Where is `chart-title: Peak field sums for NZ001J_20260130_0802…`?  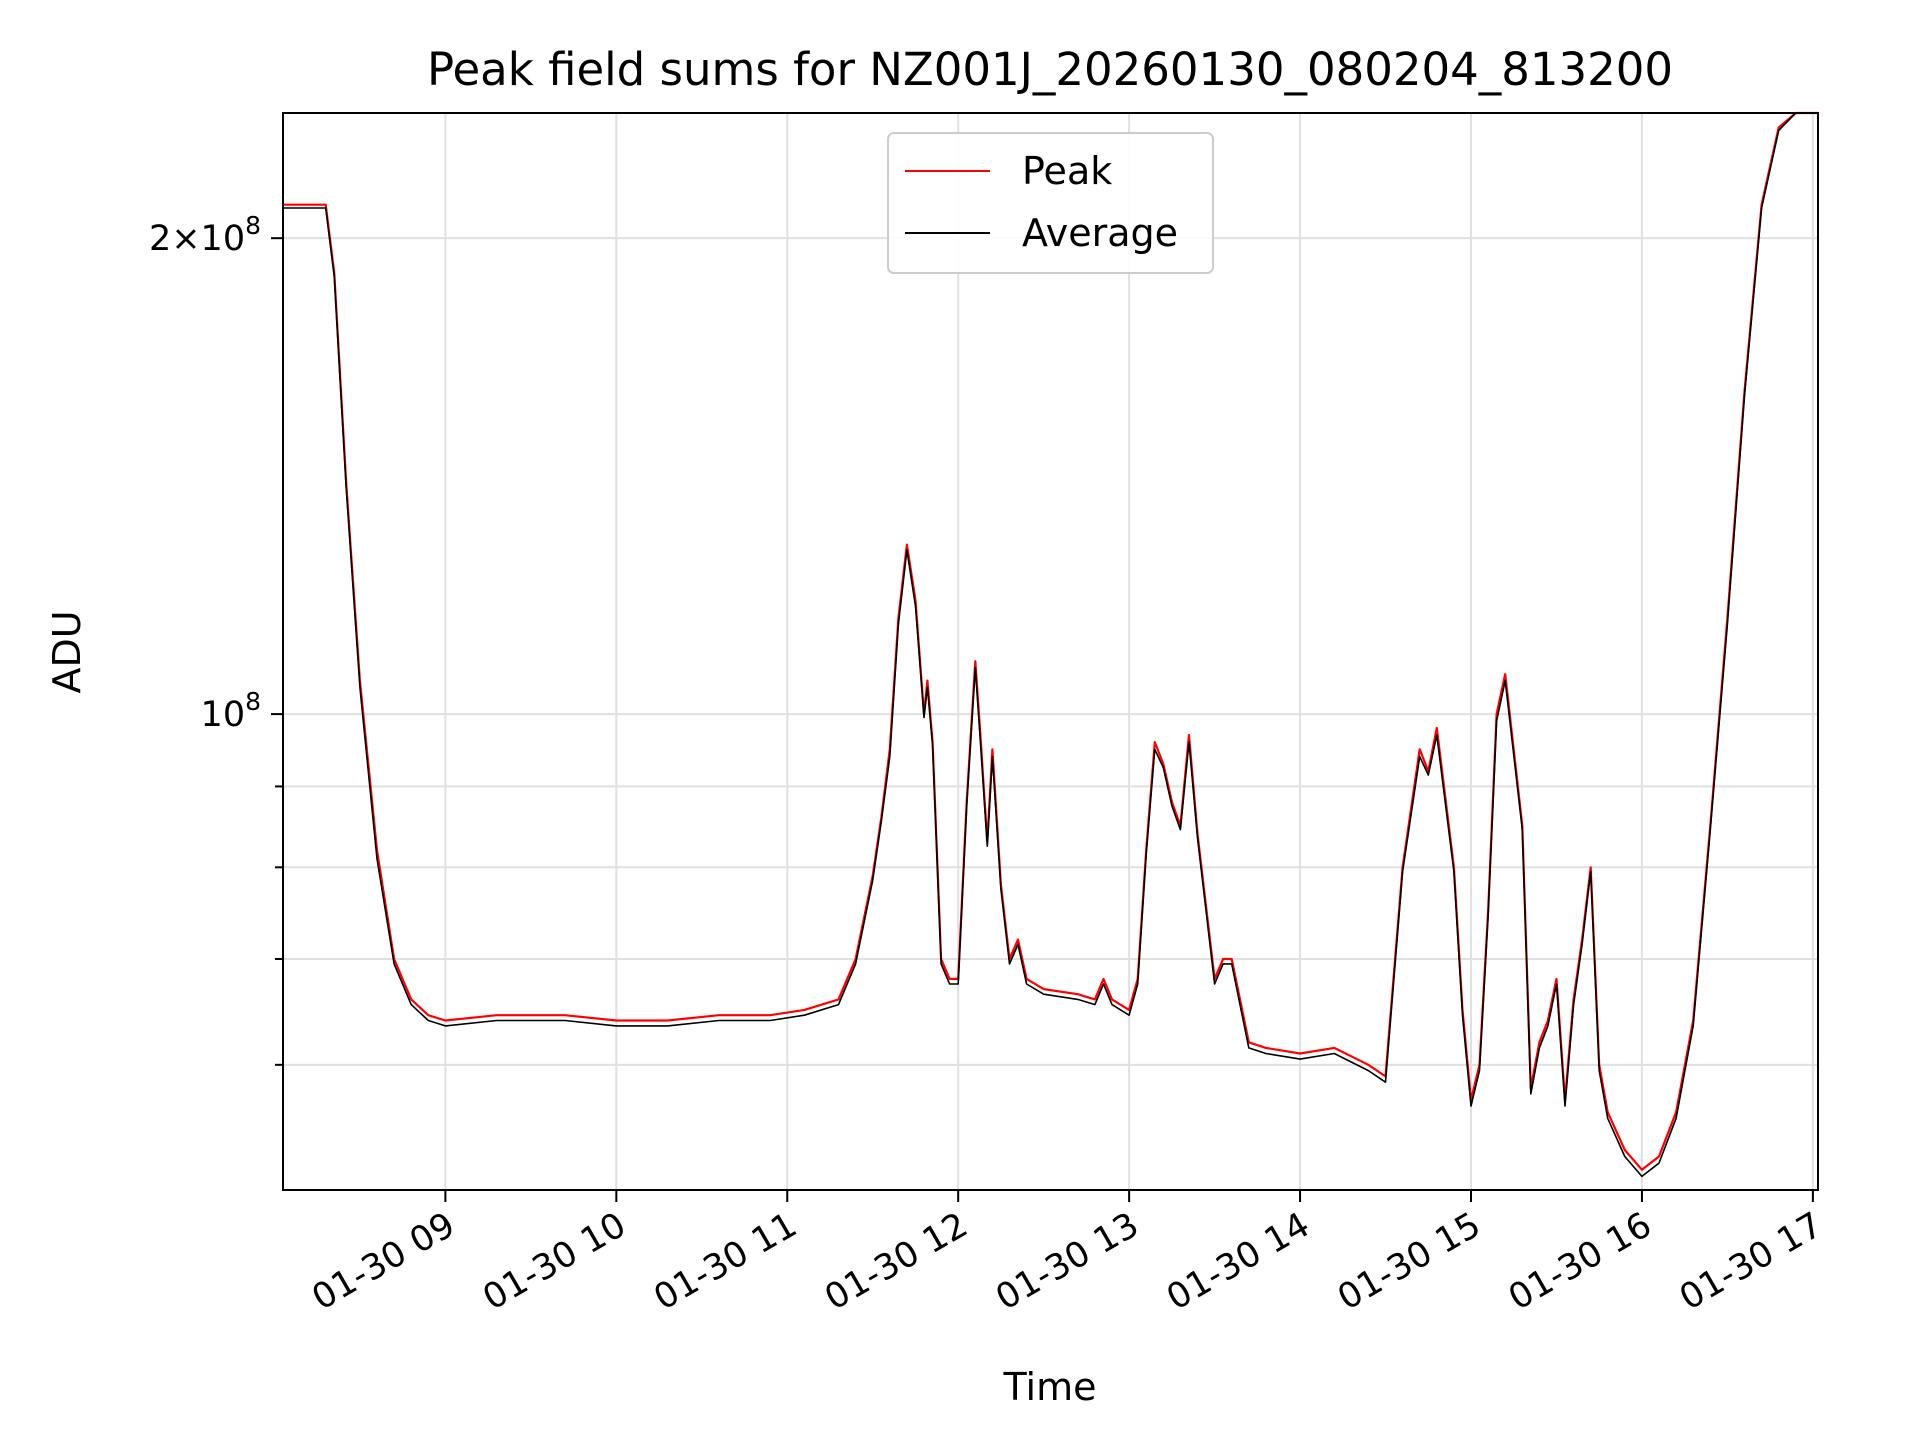
chart-title: Peak field sums for NZ001J_20260130_0802… is located at coordinates (1050, 69).